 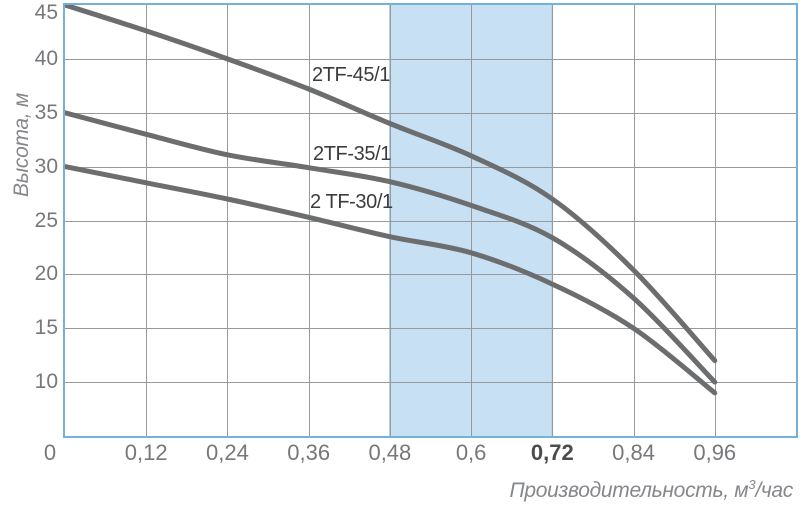 What do you see at coordinates (46, 382) in the screenshot?
I see `y-tick-label: 10` at bounding box center [46, 382].